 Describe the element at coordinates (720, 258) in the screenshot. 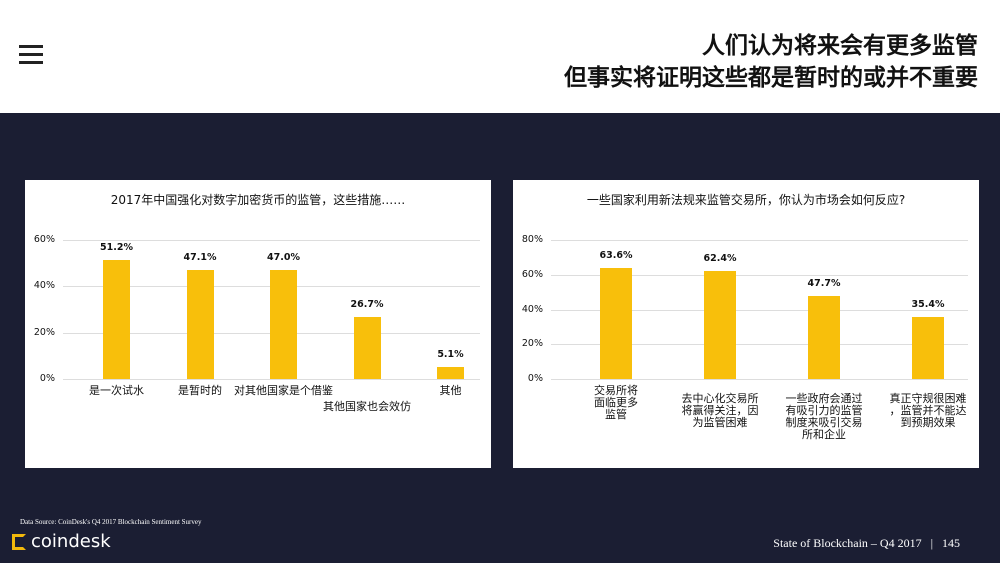

I see `data-label: 62.4%` at that location.